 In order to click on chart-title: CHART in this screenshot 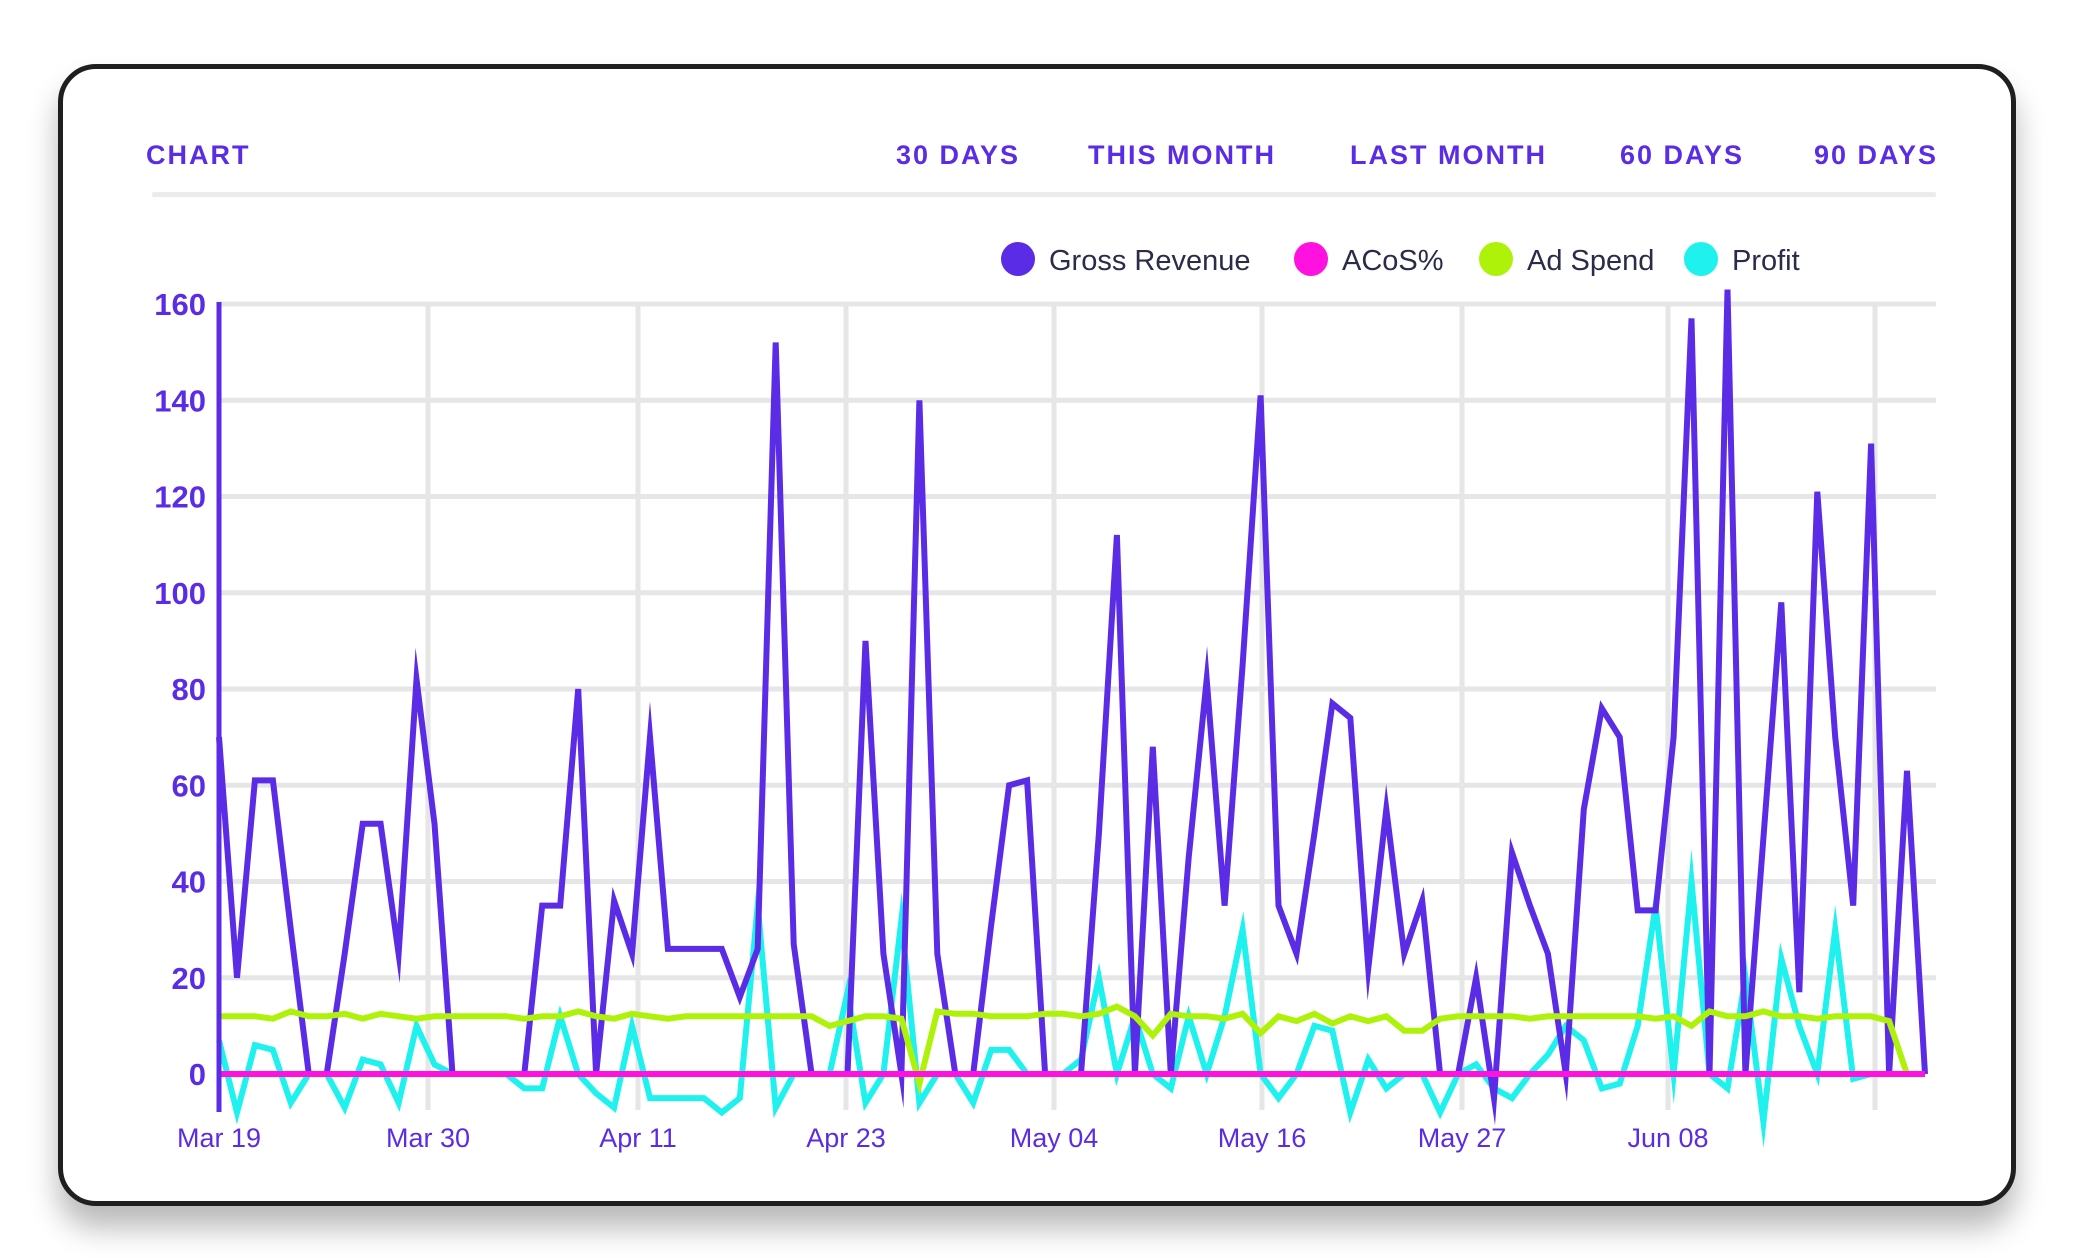, I will do `click(198, 155)`.